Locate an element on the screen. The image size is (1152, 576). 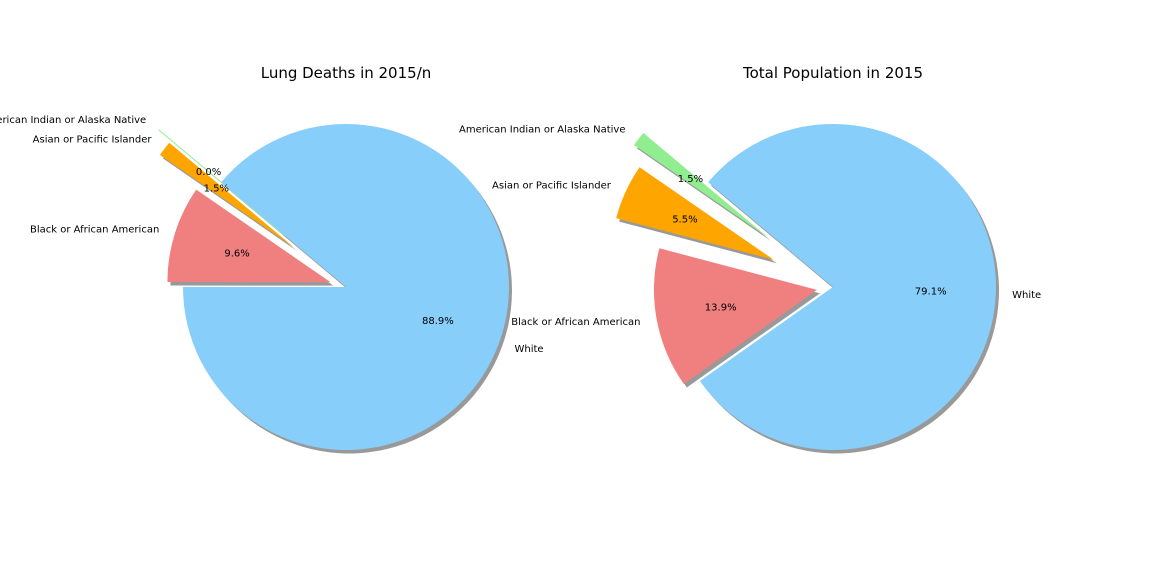
chart-title: Total Population in 2015 is located at coordinates (832, 73).